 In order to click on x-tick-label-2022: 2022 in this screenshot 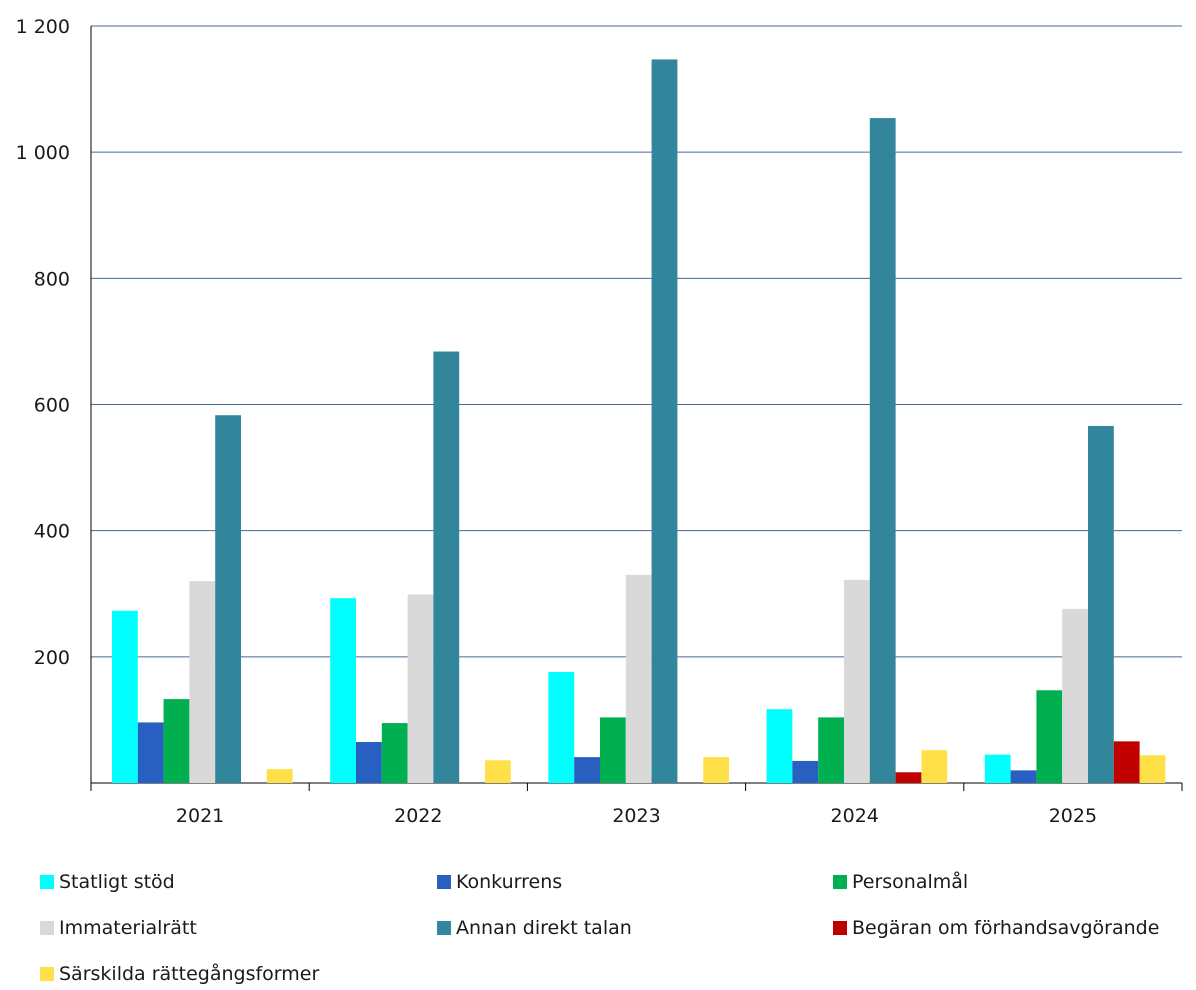, I will do `click(418, 816)`.